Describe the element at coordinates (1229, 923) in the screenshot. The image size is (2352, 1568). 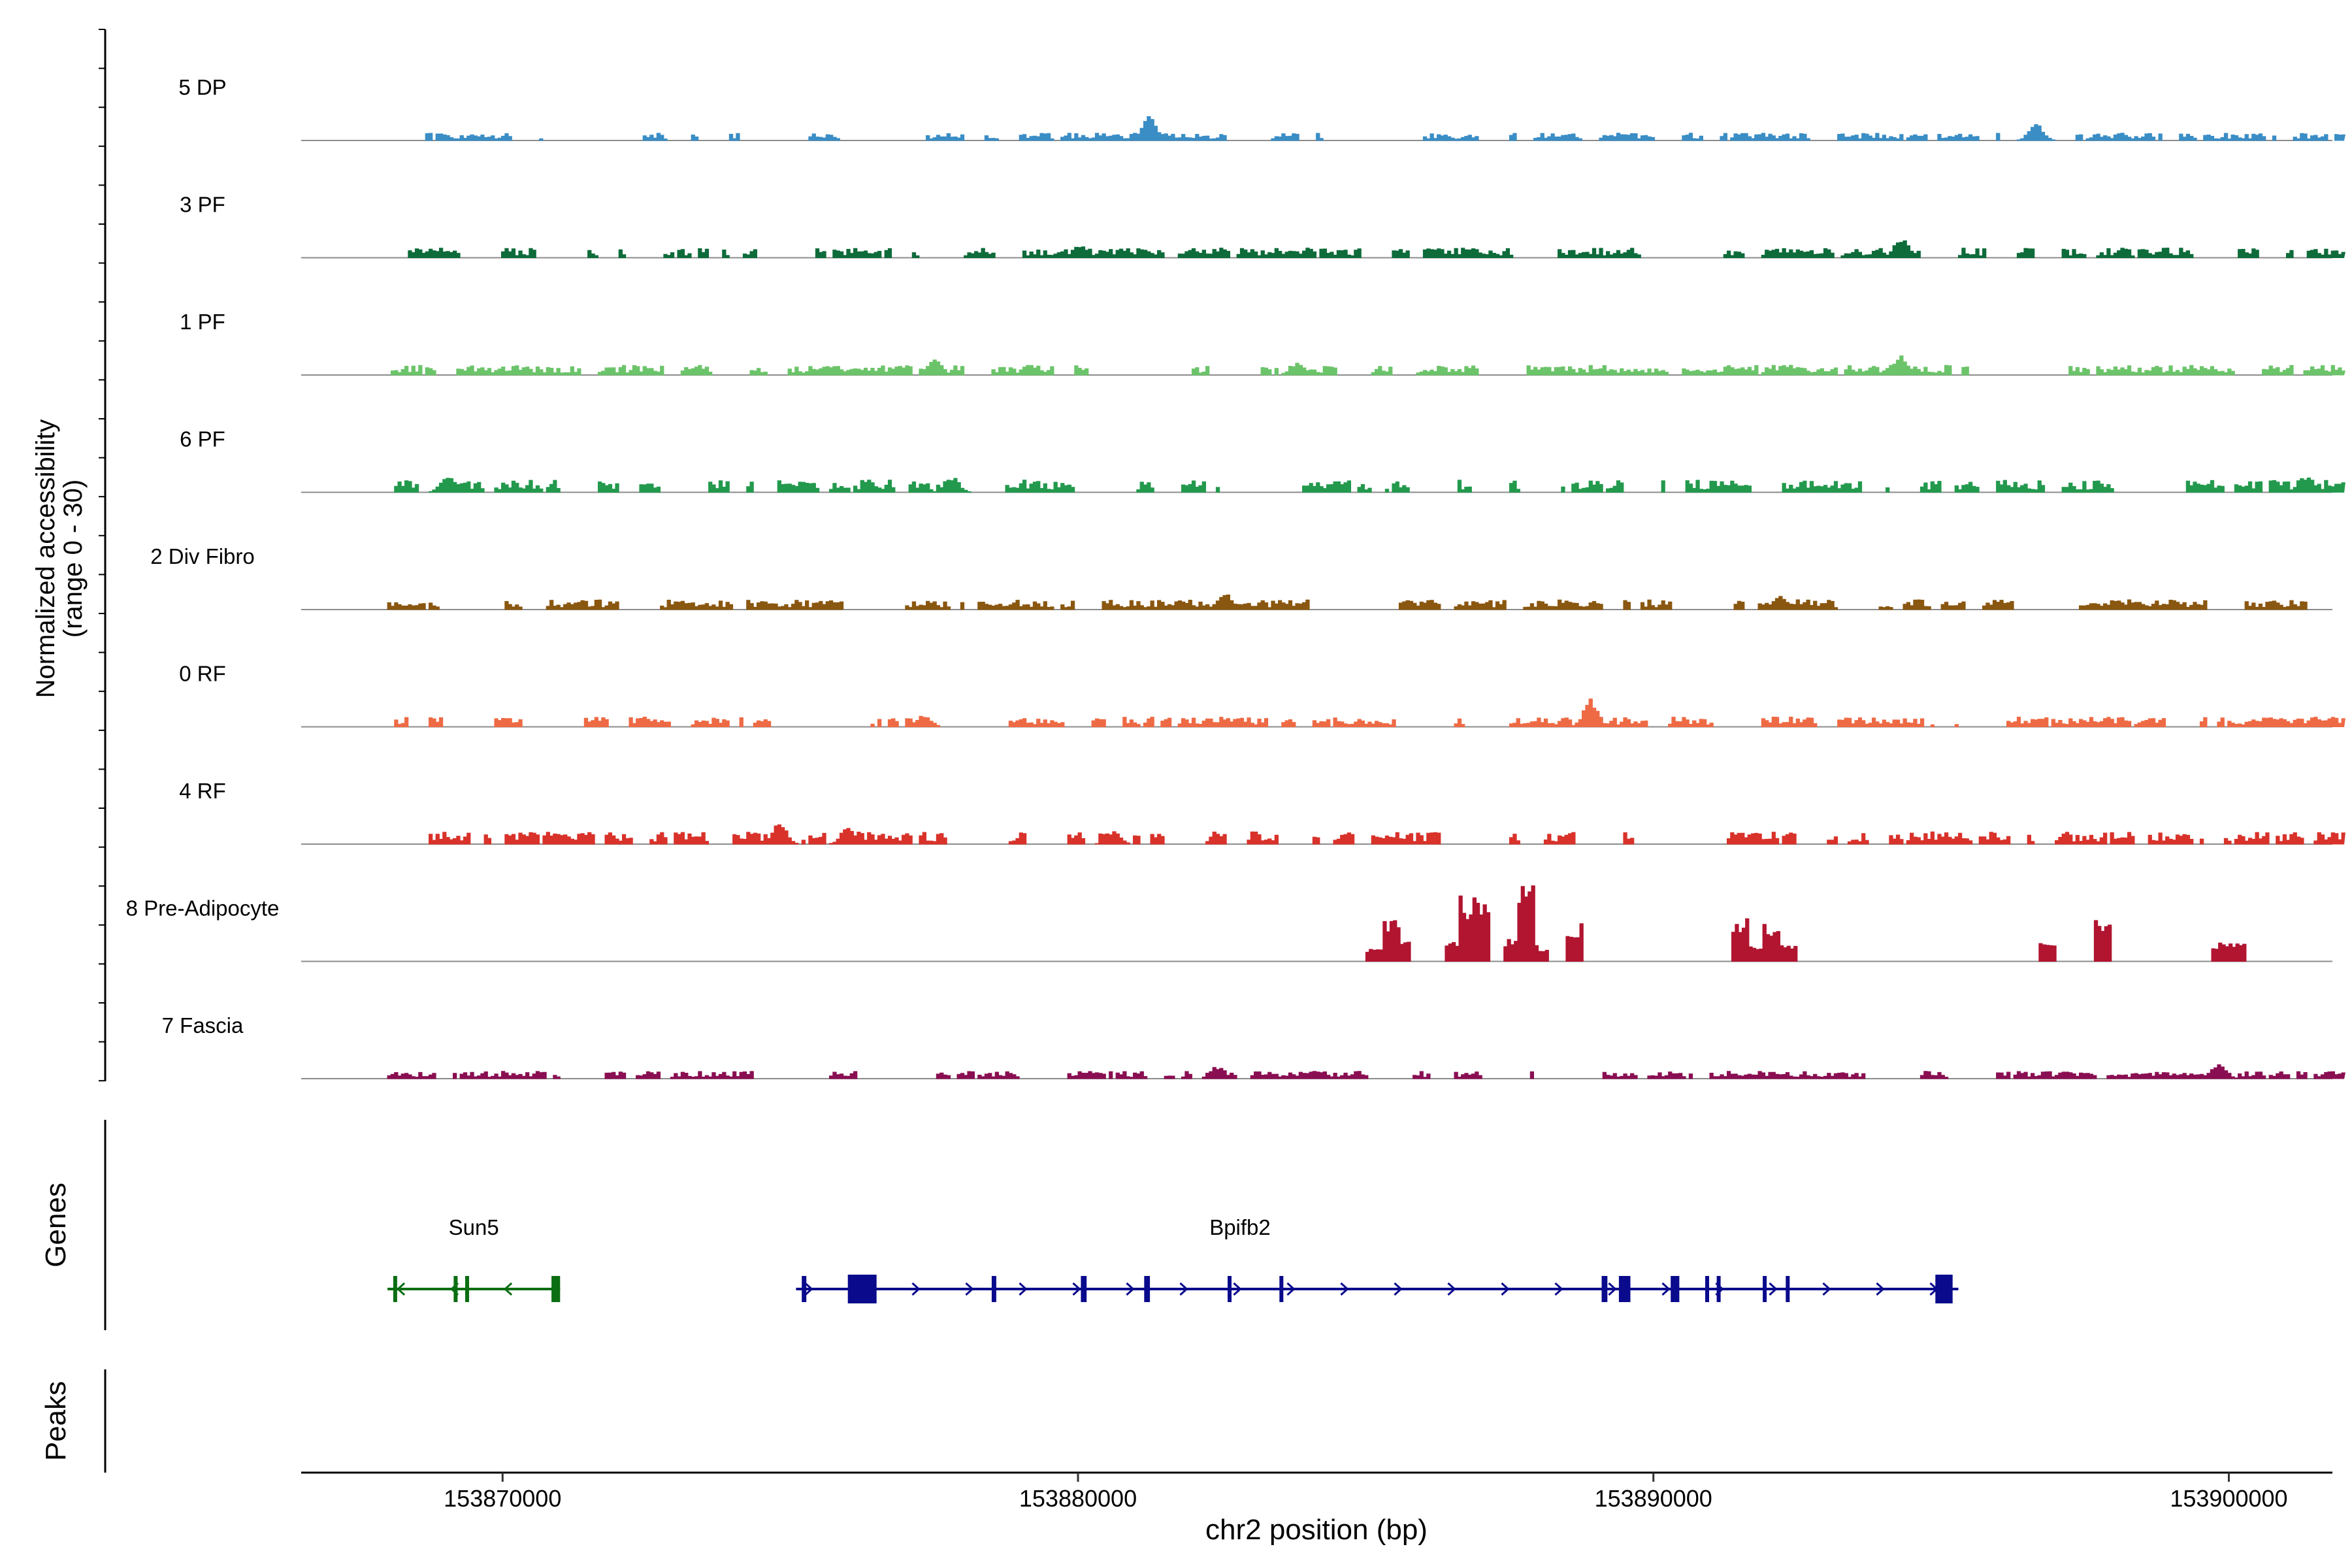
I see `track-8-pre-adipocyte: 8 Pre-Adipocyte` at that location.